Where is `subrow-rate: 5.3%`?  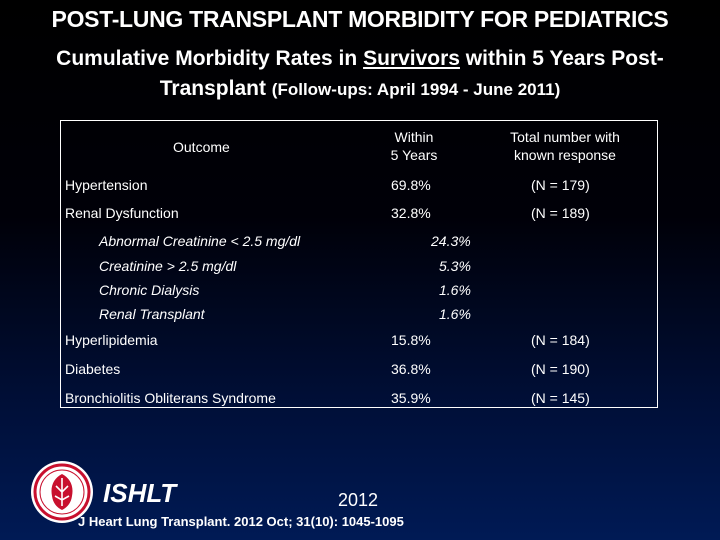
subrow-rate: 5.3% is located at coordinates (455, 266).